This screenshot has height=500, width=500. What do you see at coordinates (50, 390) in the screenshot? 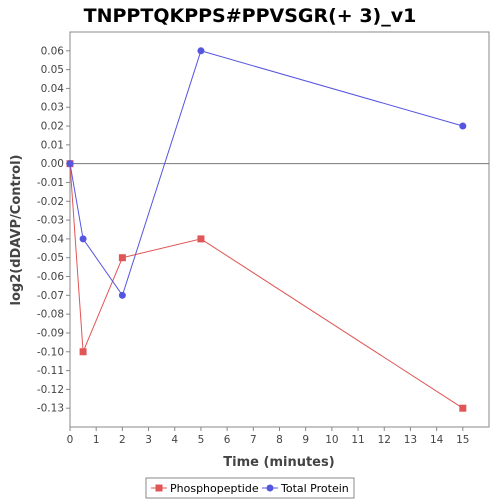
I see `y-tick-label: -0.12` at bounding box center [50, 390].